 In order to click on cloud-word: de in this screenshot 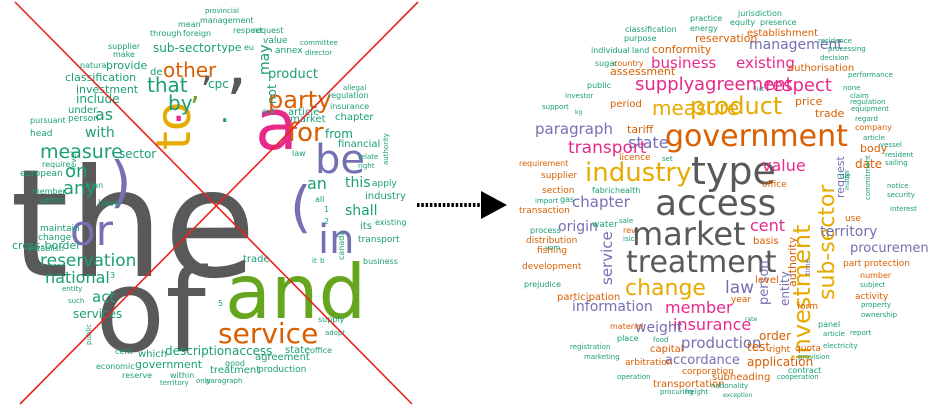, I will do `click(156, 72)`.